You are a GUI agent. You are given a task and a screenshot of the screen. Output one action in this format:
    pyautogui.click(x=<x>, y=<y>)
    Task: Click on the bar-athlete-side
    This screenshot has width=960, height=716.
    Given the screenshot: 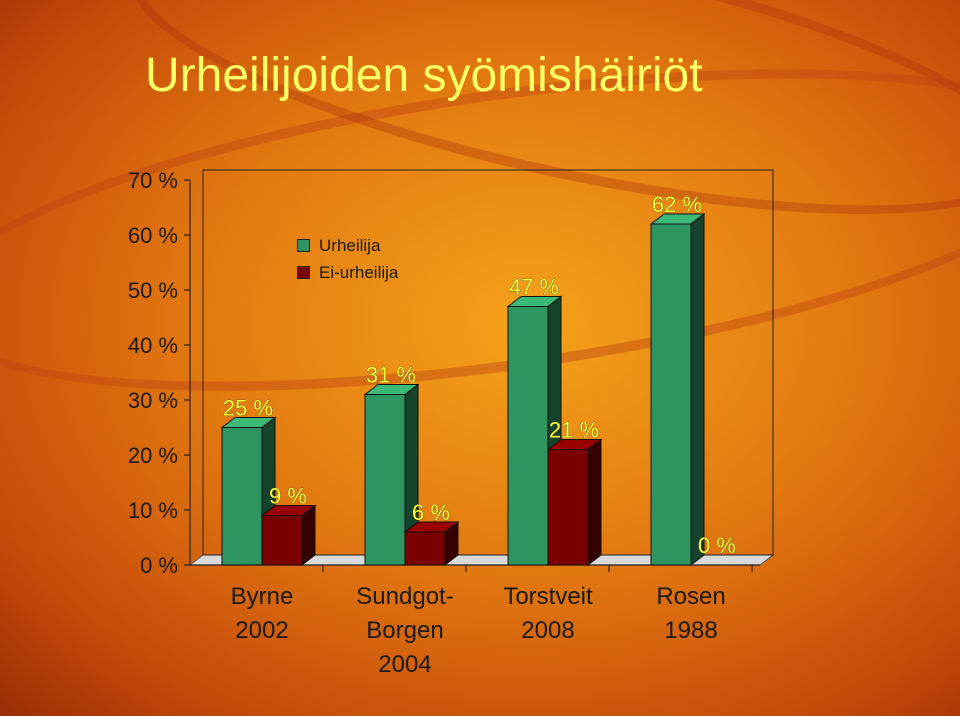 What is the action you would take?
    pyautogui.click(x=697, y=389)
    